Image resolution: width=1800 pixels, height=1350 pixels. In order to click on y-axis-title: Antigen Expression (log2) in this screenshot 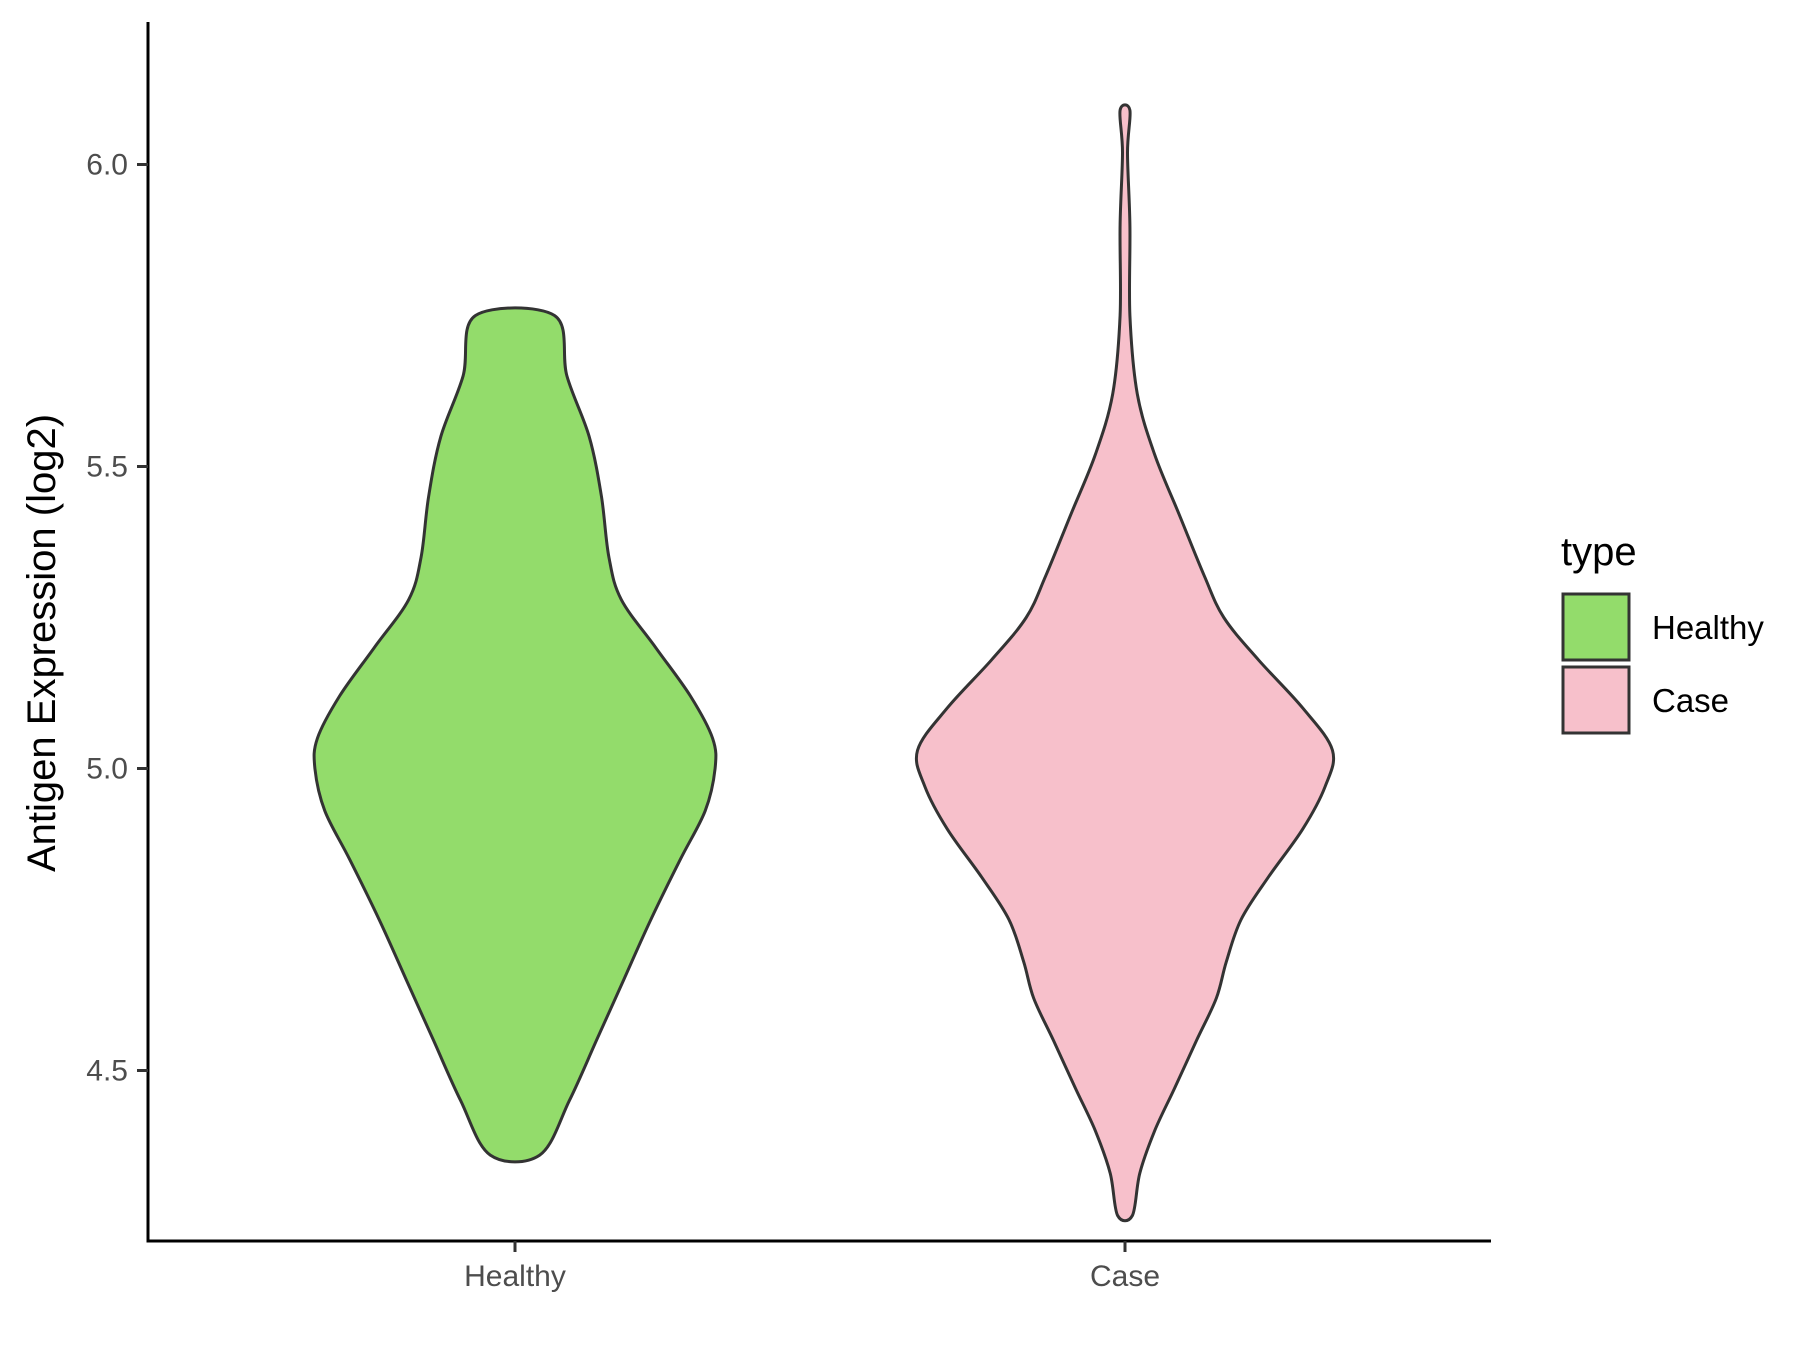, I will do `click(42, 643)`.